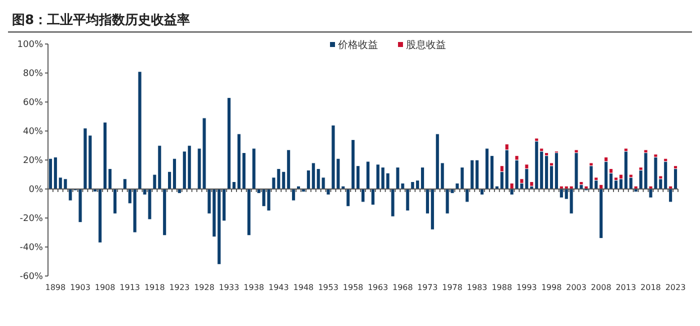 The height and width of the screenshot is (326, 700). Describe the element at coordinates (32, 277) in the screenshot. I see `y-tick-label: -60%` at that location.